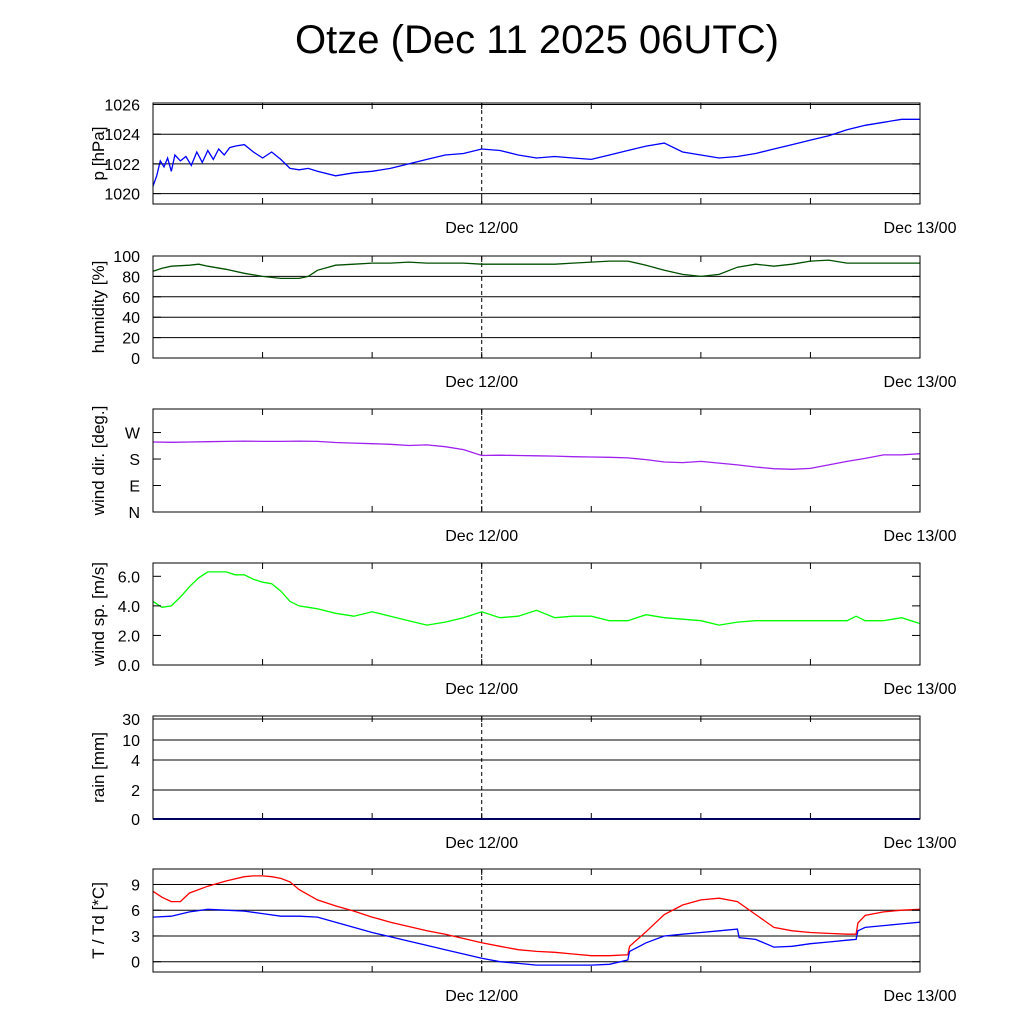  What do you see at coordinates (129, 577) in the screenshot?
I see `y-tick-label: 6.0` at bounding box center [129, 577].